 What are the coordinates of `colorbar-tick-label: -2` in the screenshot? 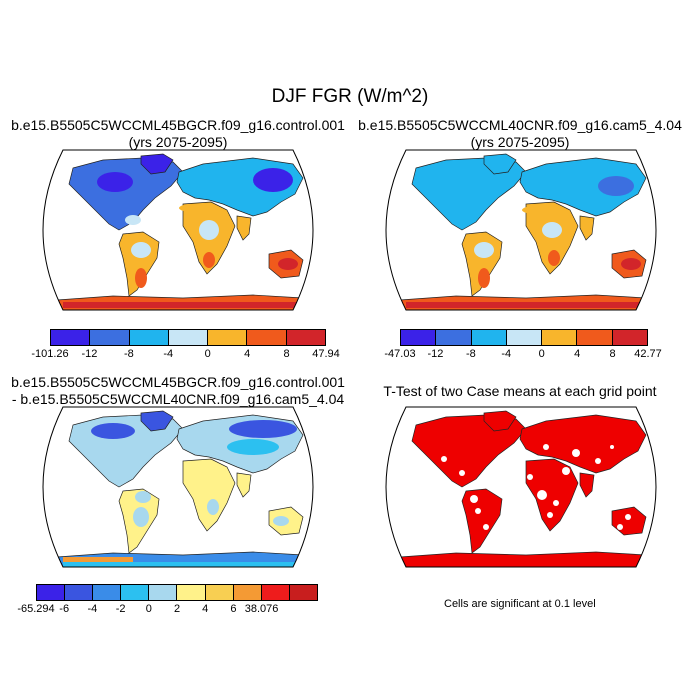 It's located at (120, 609).